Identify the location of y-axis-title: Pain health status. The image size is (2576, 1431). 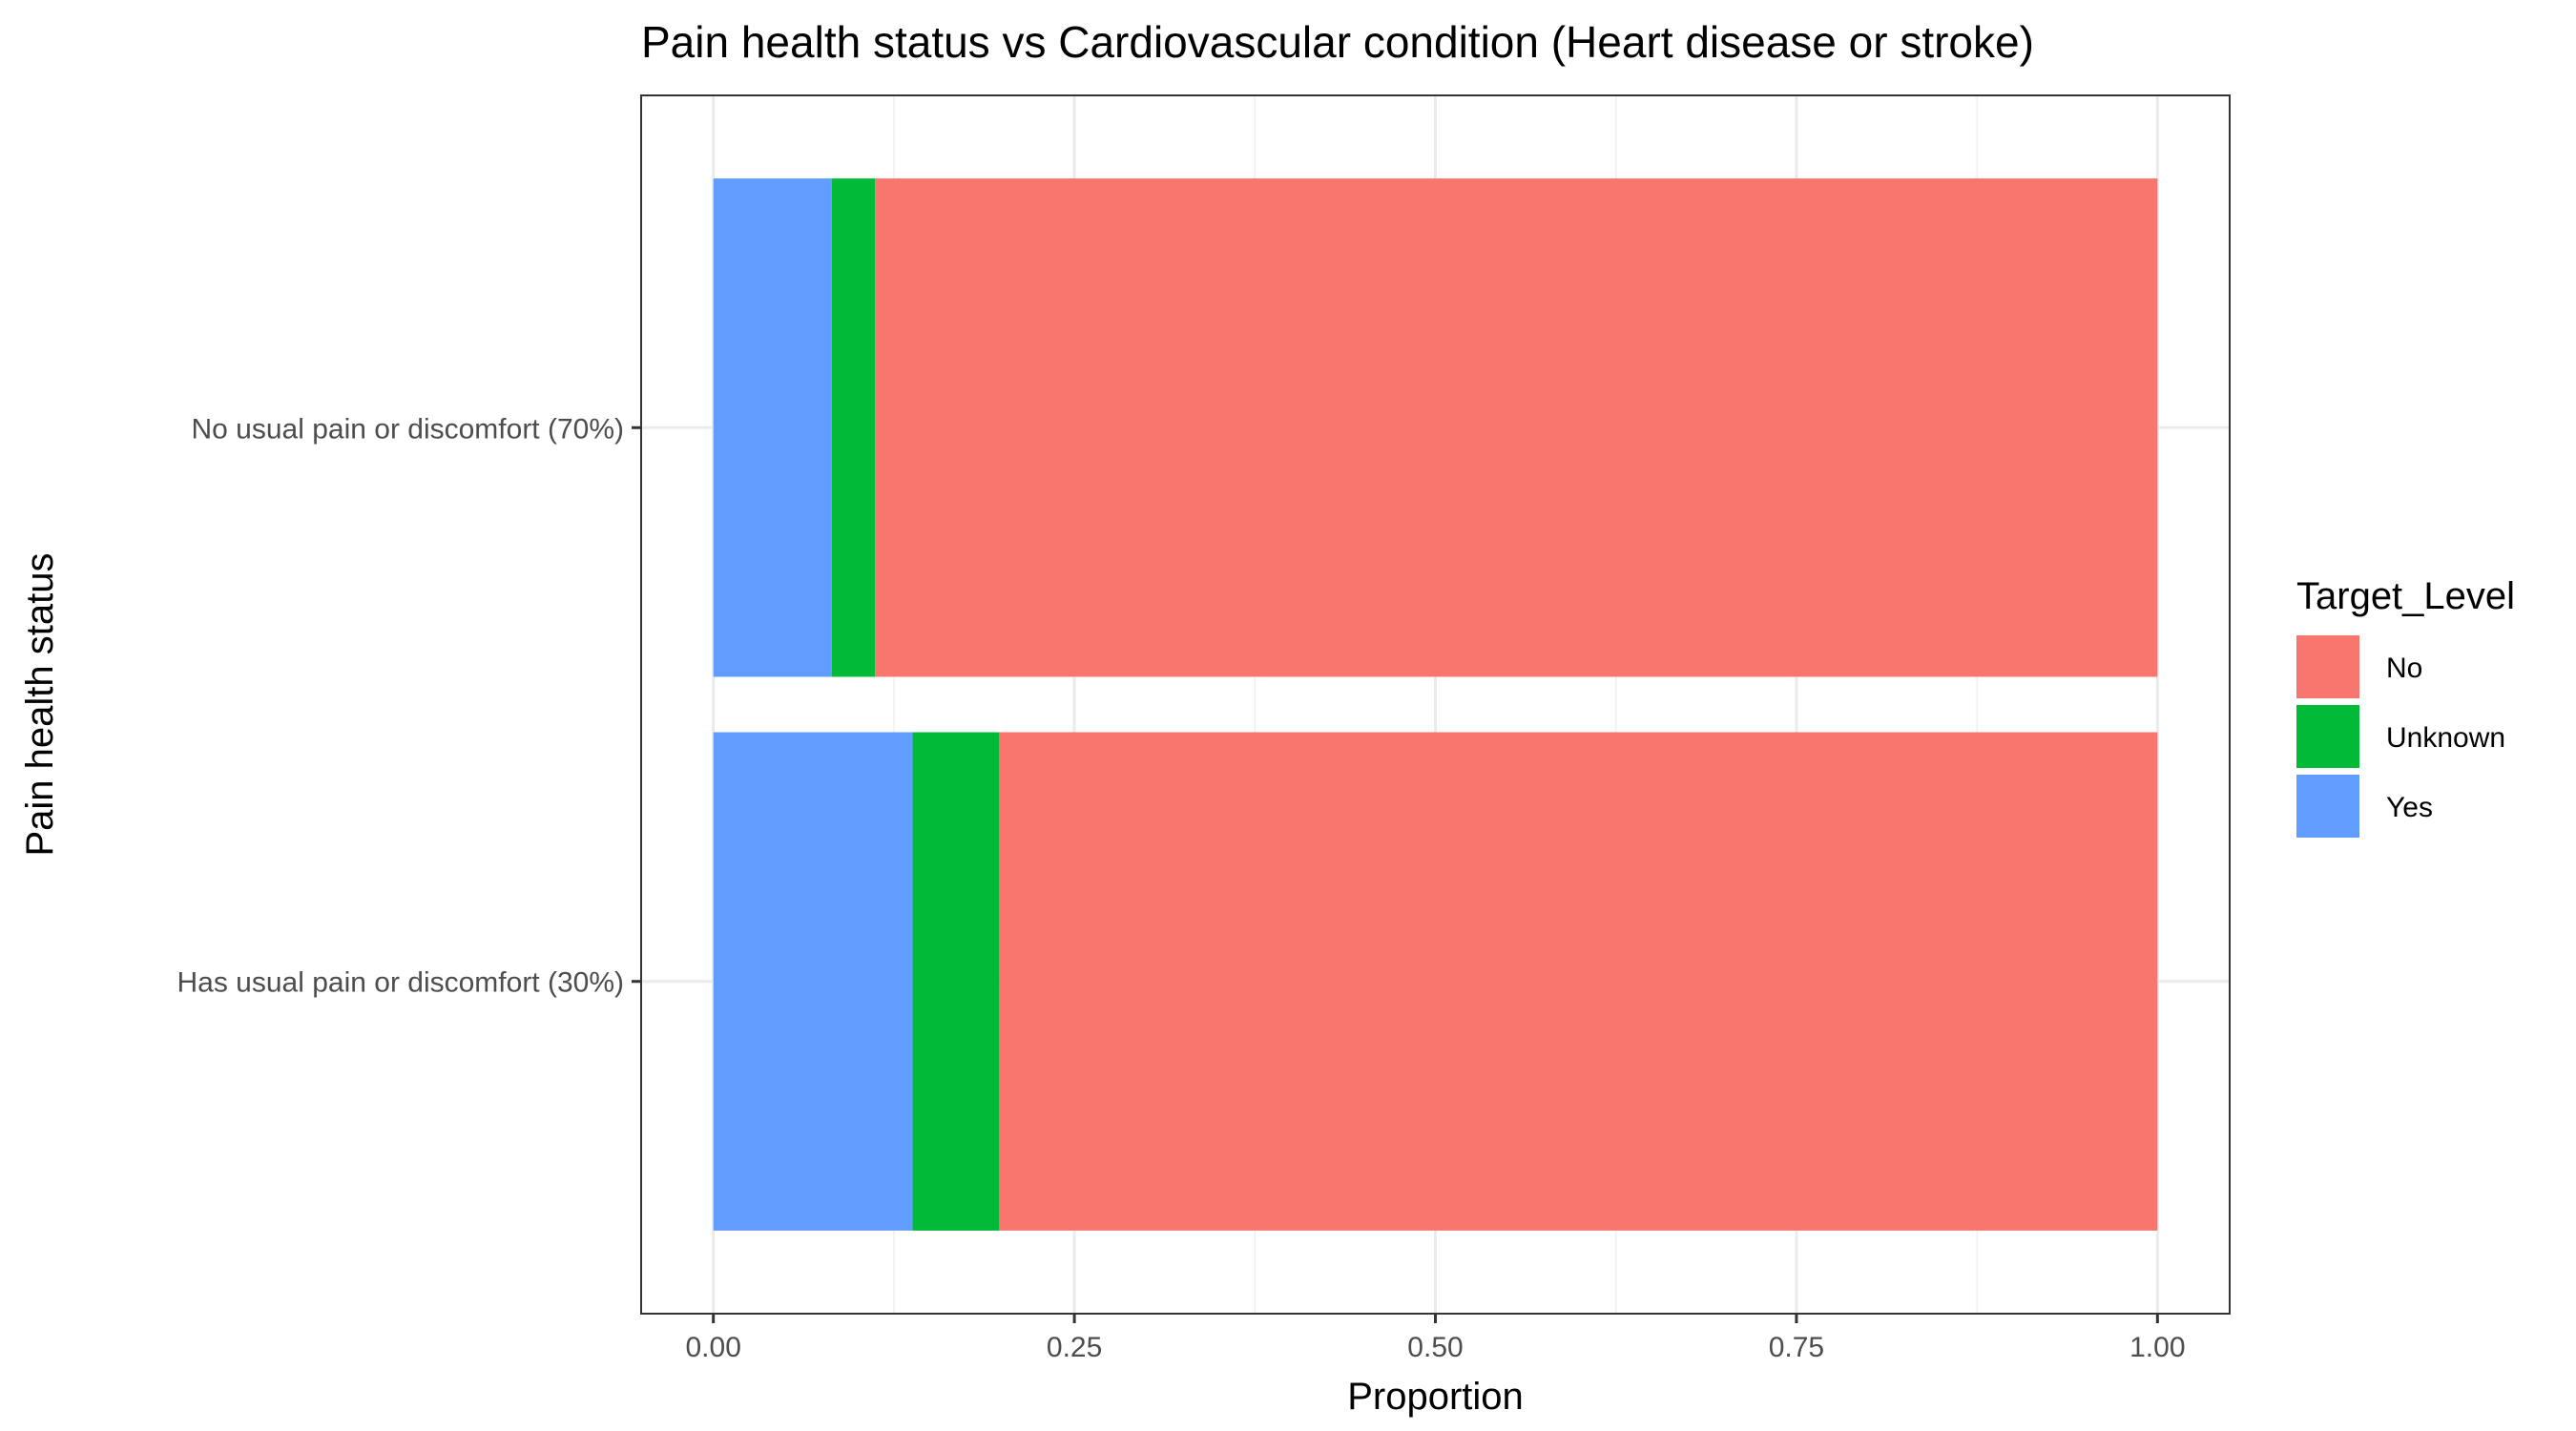
(40, 705).